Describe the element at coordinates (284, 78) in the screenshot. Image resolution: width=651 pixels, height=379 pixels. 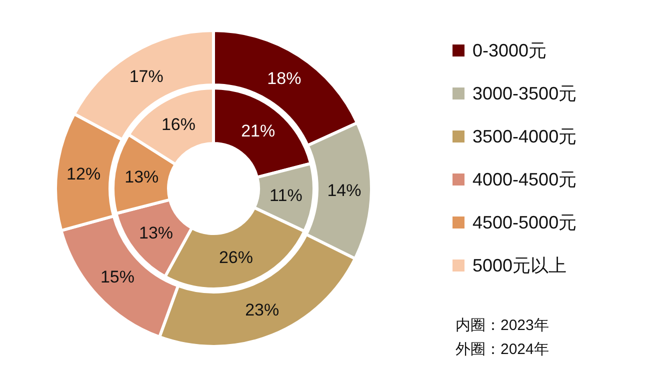
I see `data-label: 18%` at that location.